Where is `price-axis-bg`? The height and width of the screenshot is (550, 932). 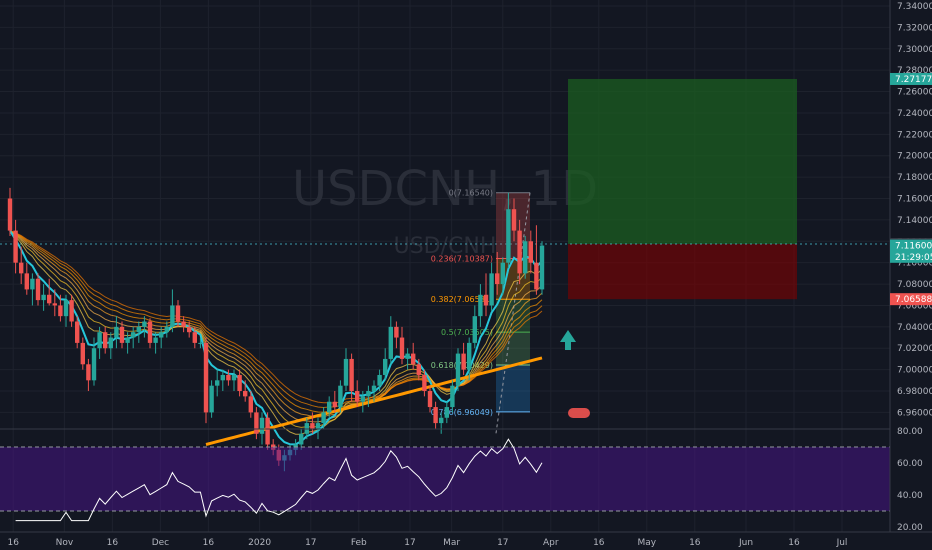
price-axis-bg is located at coordinates (911, 266).